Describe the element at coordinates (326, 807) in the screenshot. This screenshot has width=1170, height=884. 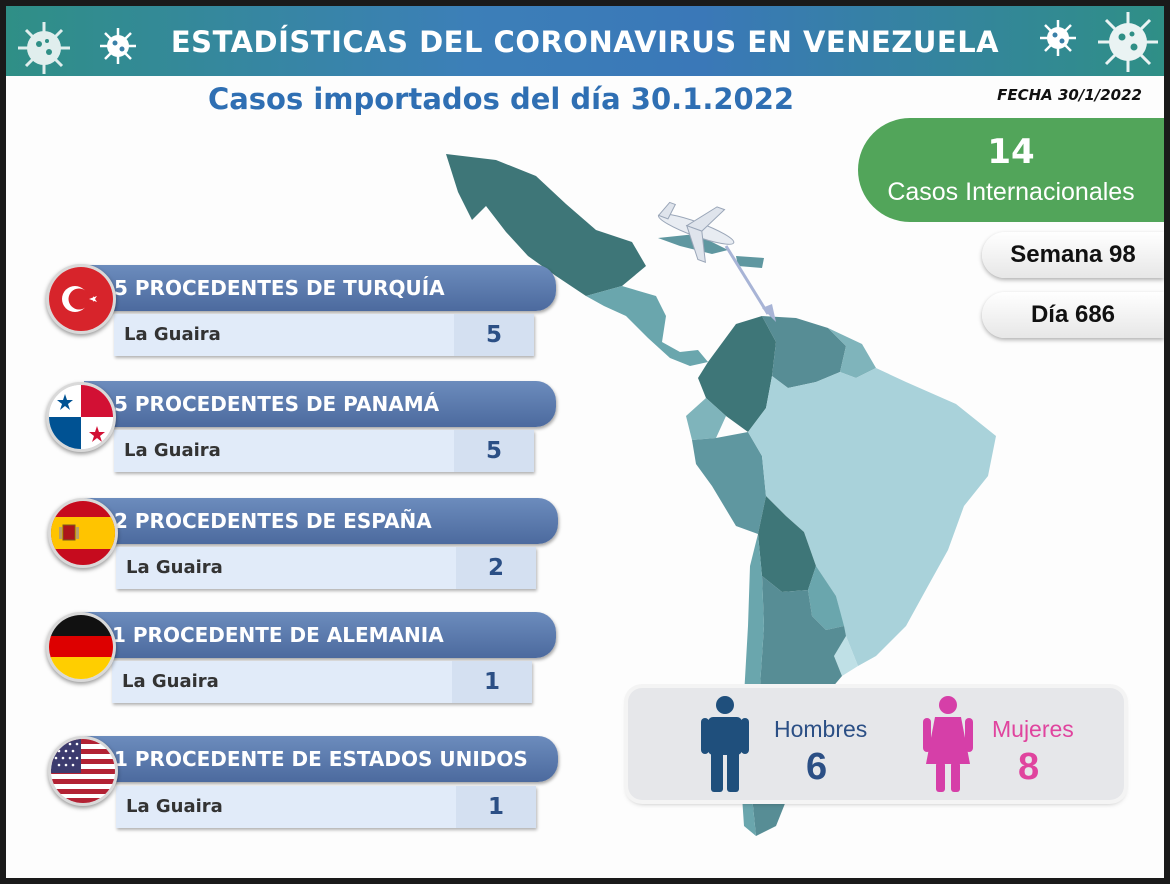
I see `country-row-usa: La Guaira 1` at that location.